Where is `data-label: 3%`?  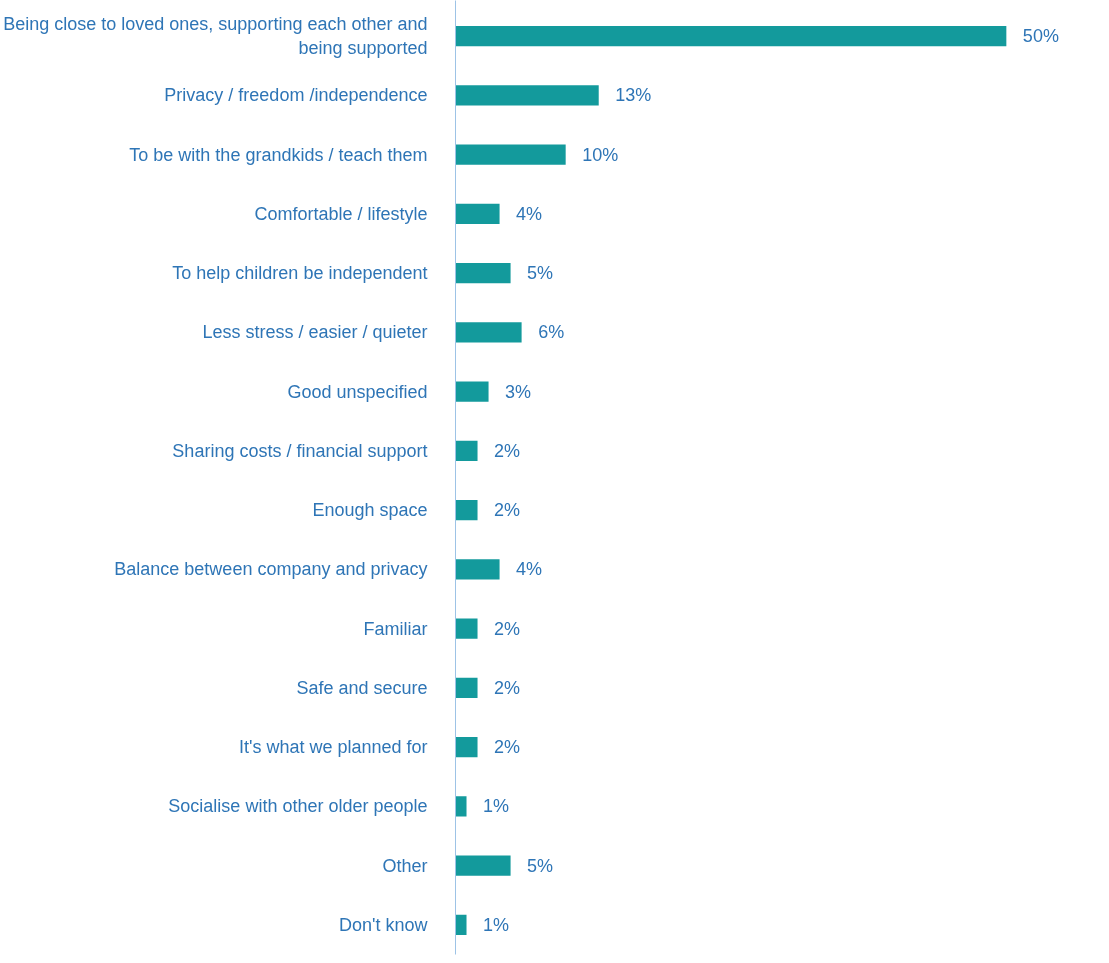
data-label: 3% is located at coordinates (518, 391).